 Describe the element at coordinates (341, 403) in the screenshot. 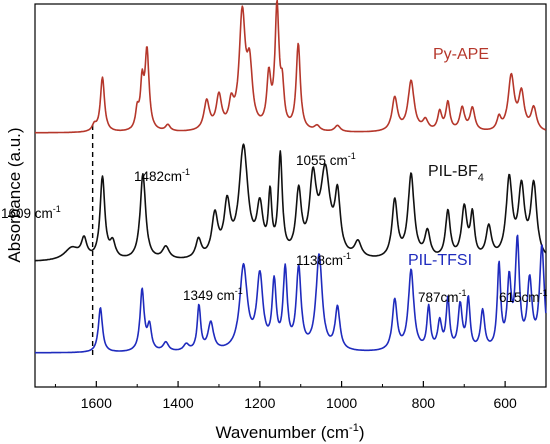

I see `x-tick-label-1000: 1000` at that location.